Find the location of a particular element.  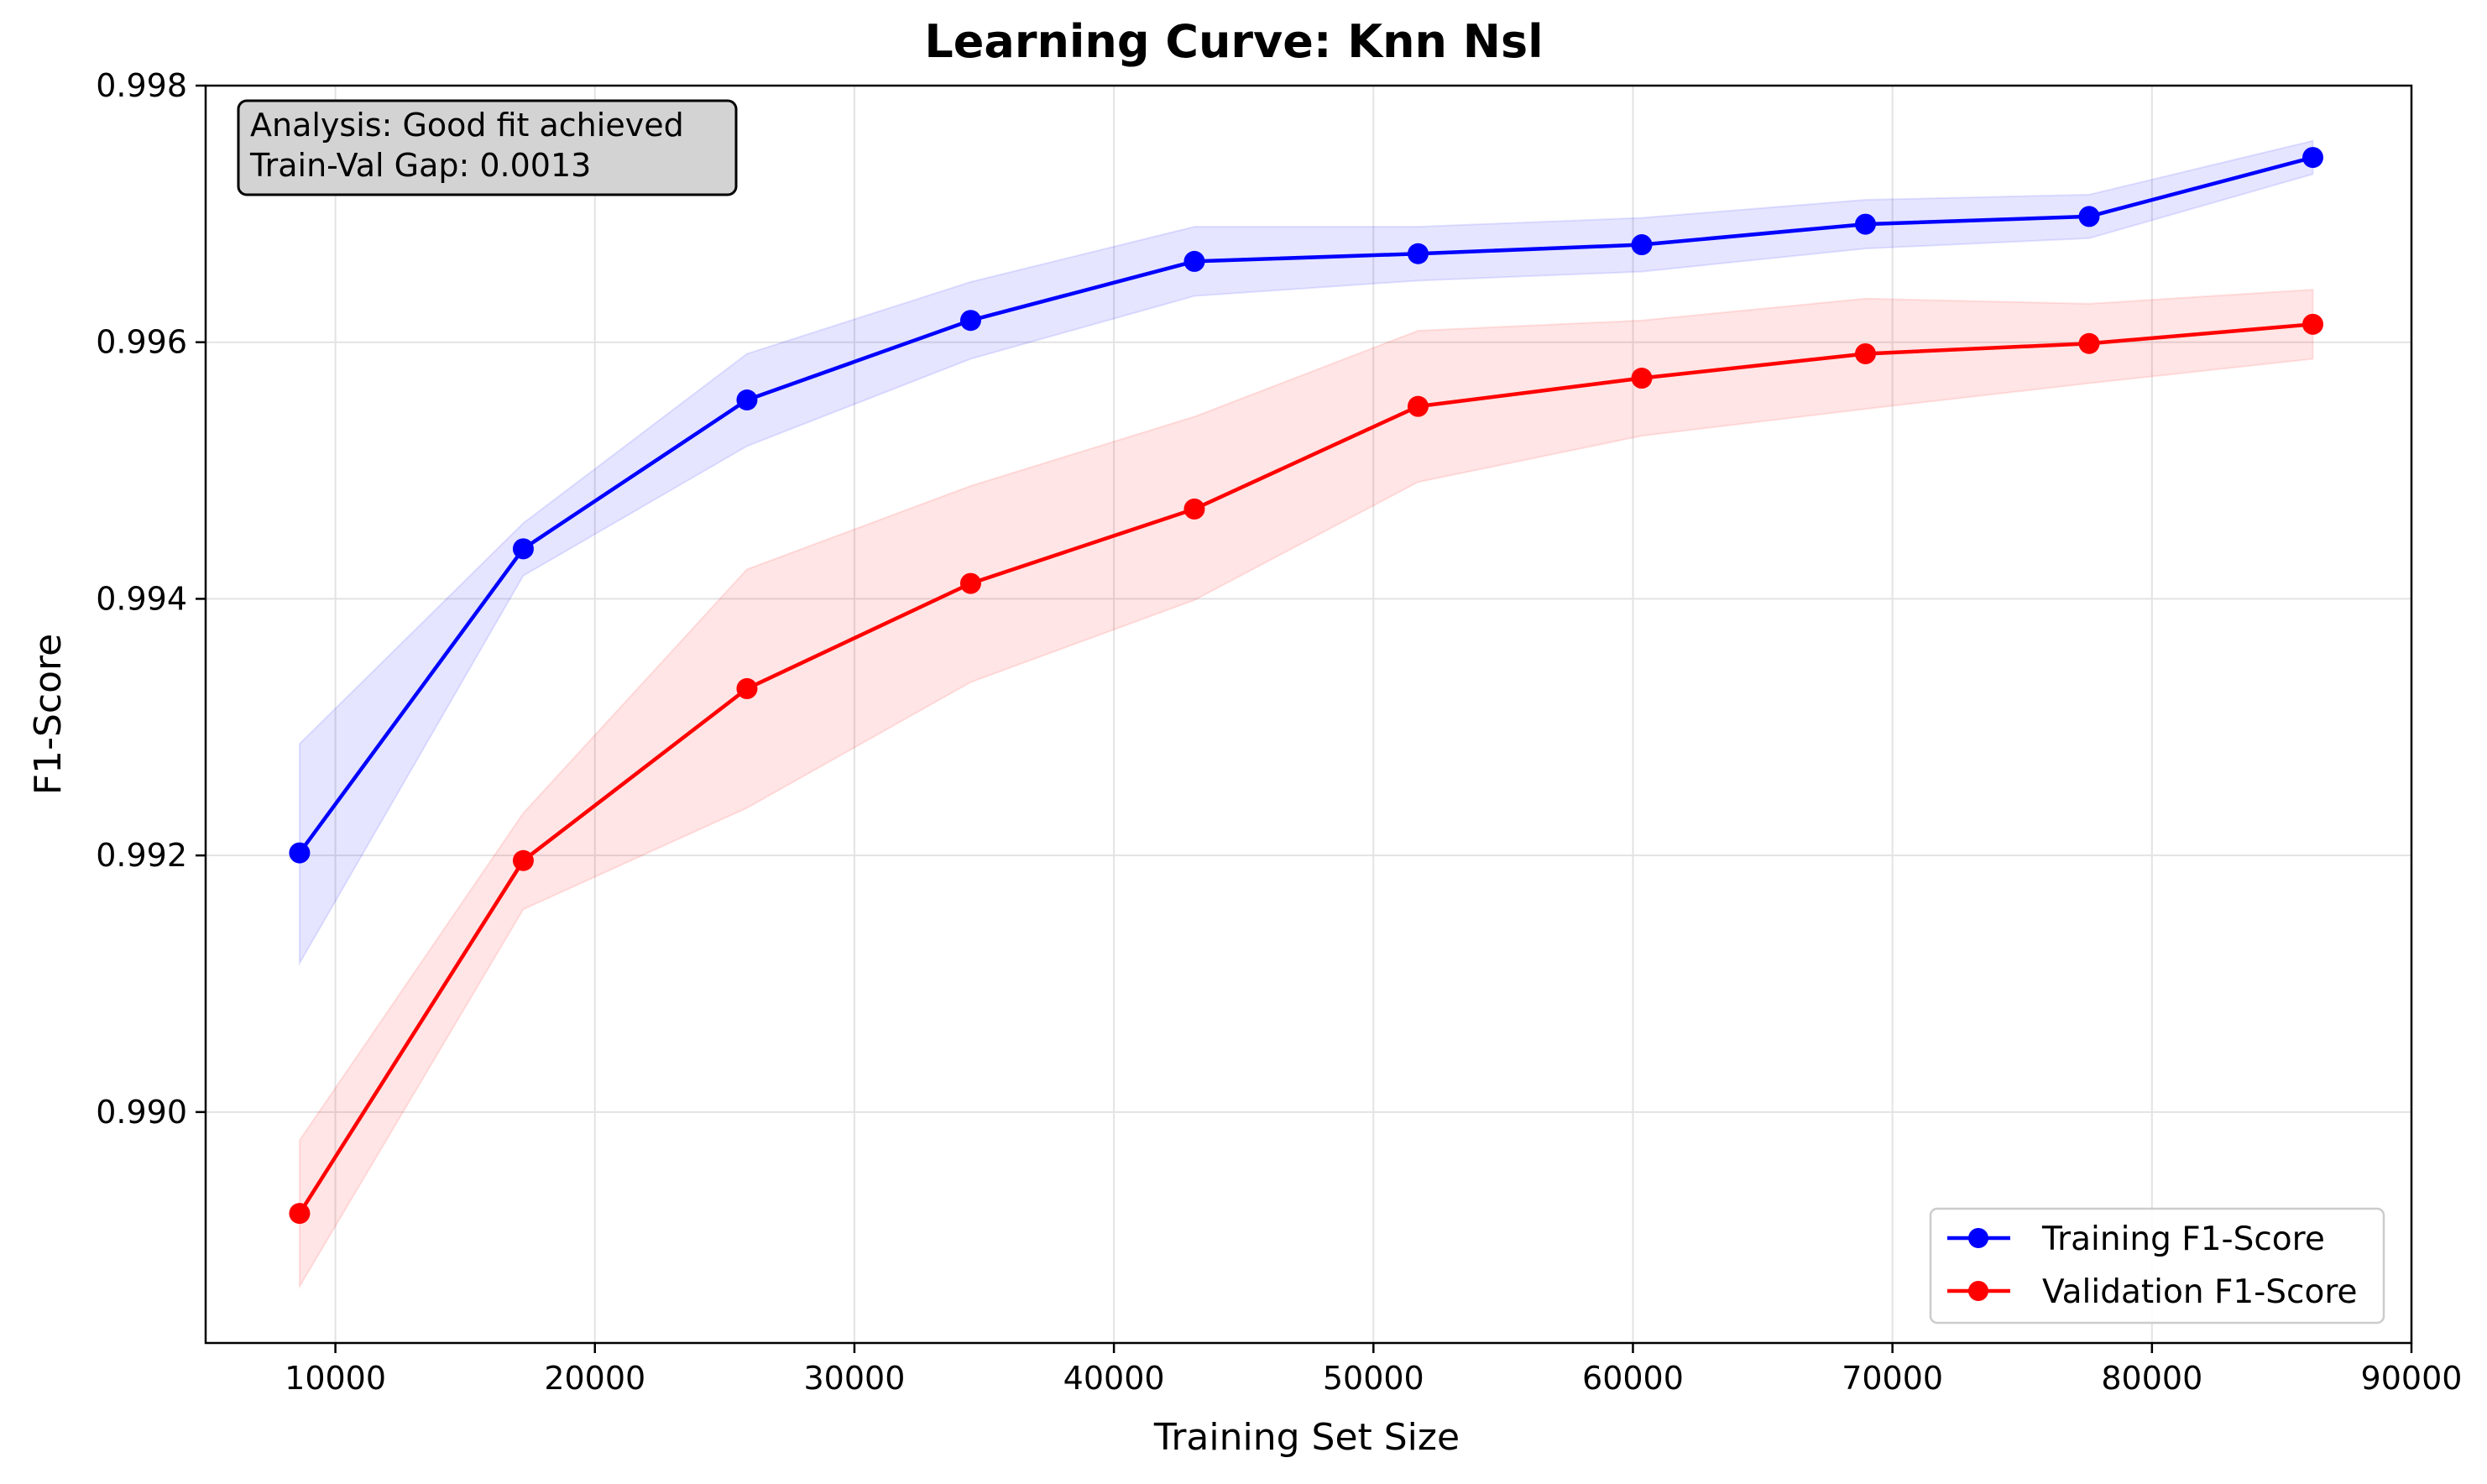

y-tick-label: 0.998 is located at coordinates (141, 85).